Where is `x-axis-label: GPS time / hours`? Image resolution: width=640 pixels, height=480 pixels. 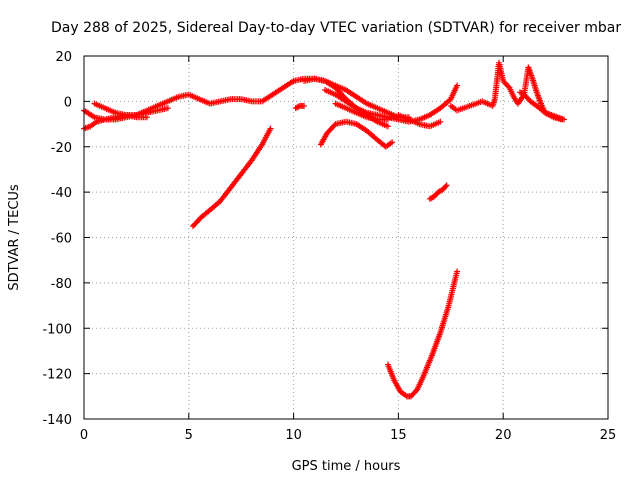
x-axis-label: GPS time / hours is located at coordinates (346, 466).